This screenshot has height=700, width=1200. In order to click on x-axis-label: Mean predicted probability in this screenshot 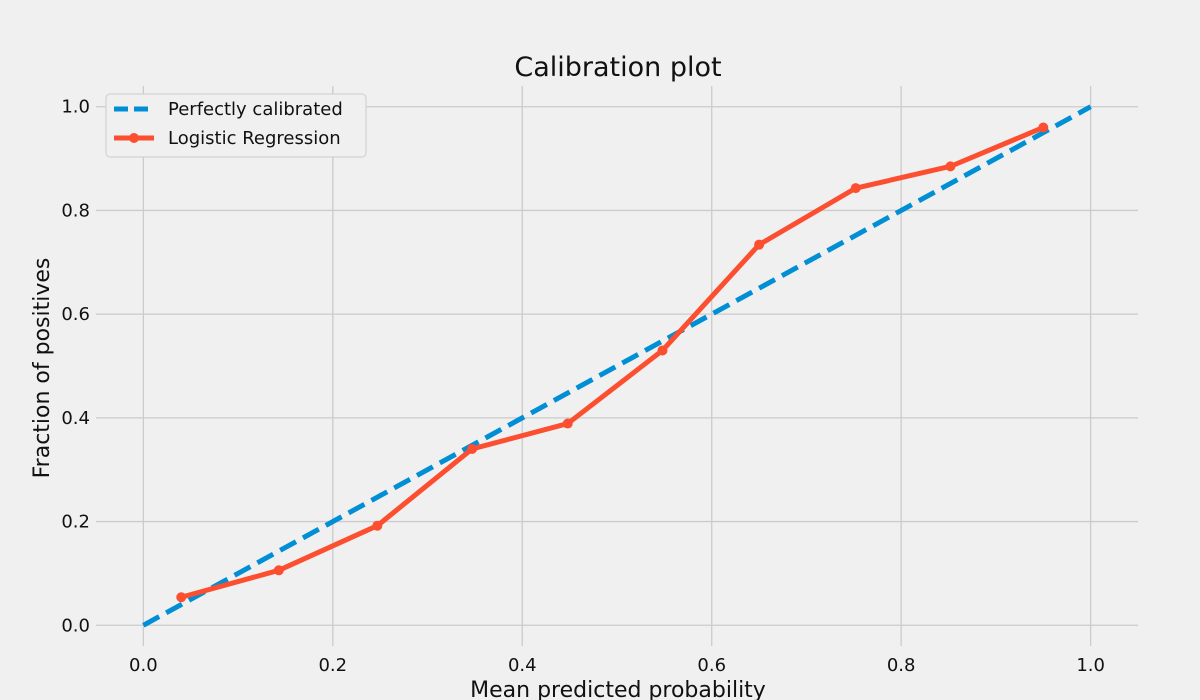, I will do `click(618, 689)`.